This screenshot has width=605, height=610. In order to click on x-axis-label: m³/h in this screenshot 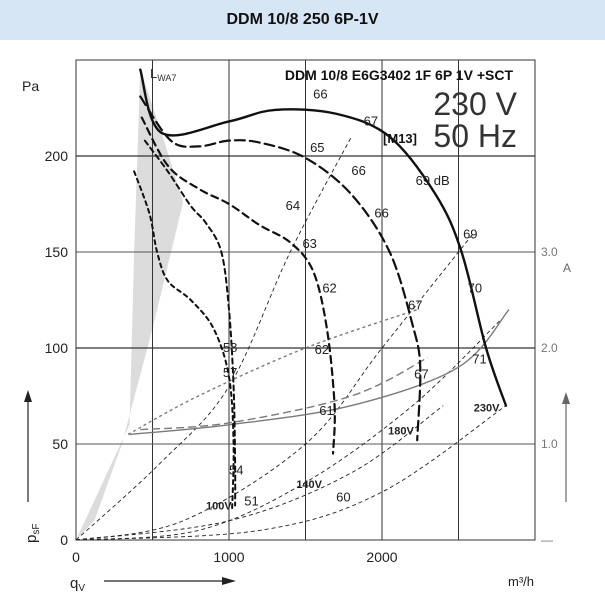, I will do `click(521, 581)`.